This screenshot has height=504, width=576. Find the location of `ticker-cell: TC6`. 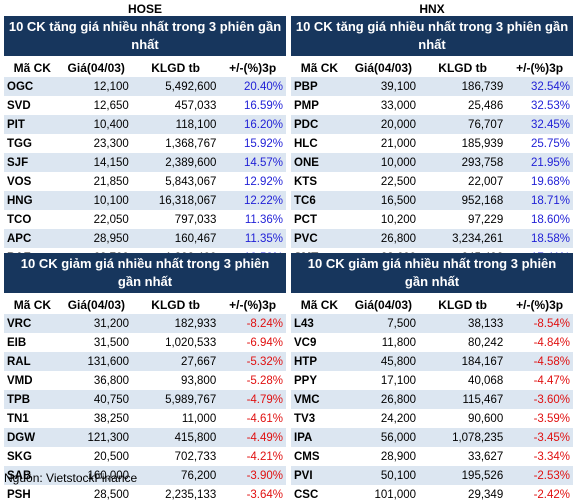

ticker-cell: TC6 is located at coordinates (319, 200).